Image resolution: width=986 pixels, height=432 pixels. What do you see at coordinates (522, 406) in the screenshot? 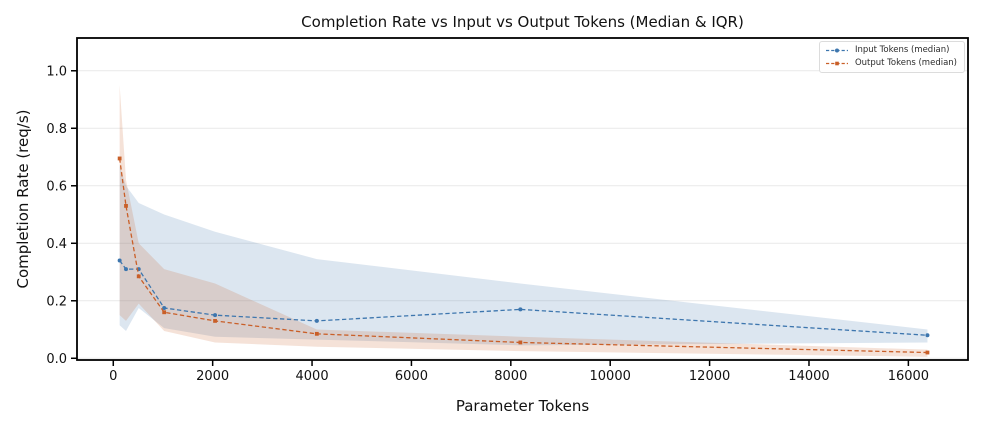
I see `x-axis-label: Parameter Tokens` at bounding box center [522, 406].